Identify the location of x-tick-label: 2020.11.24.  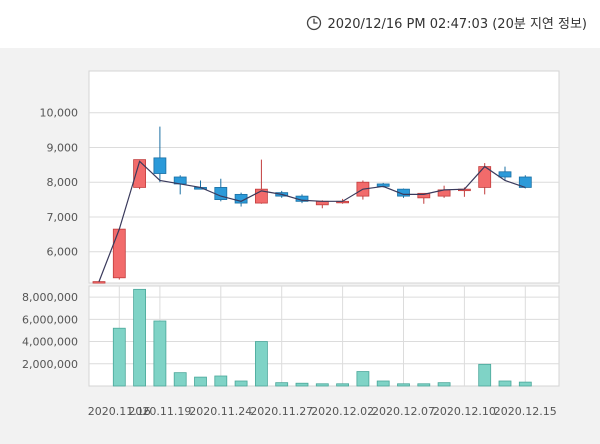
(220, 411).